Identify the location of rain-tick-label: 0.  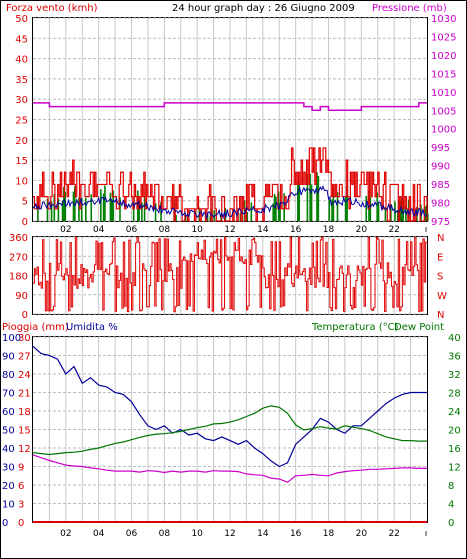
(21, 523).